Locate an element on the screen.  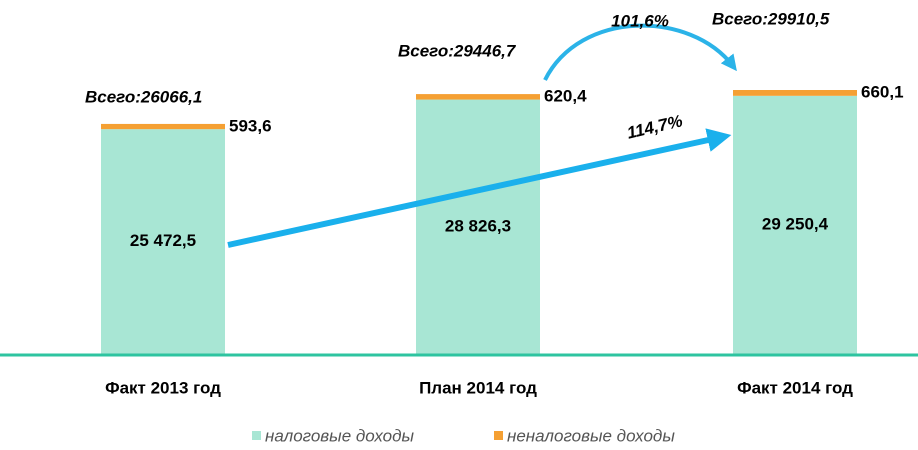
value-label: 25 472,5 is located at coordinates (163, 240).